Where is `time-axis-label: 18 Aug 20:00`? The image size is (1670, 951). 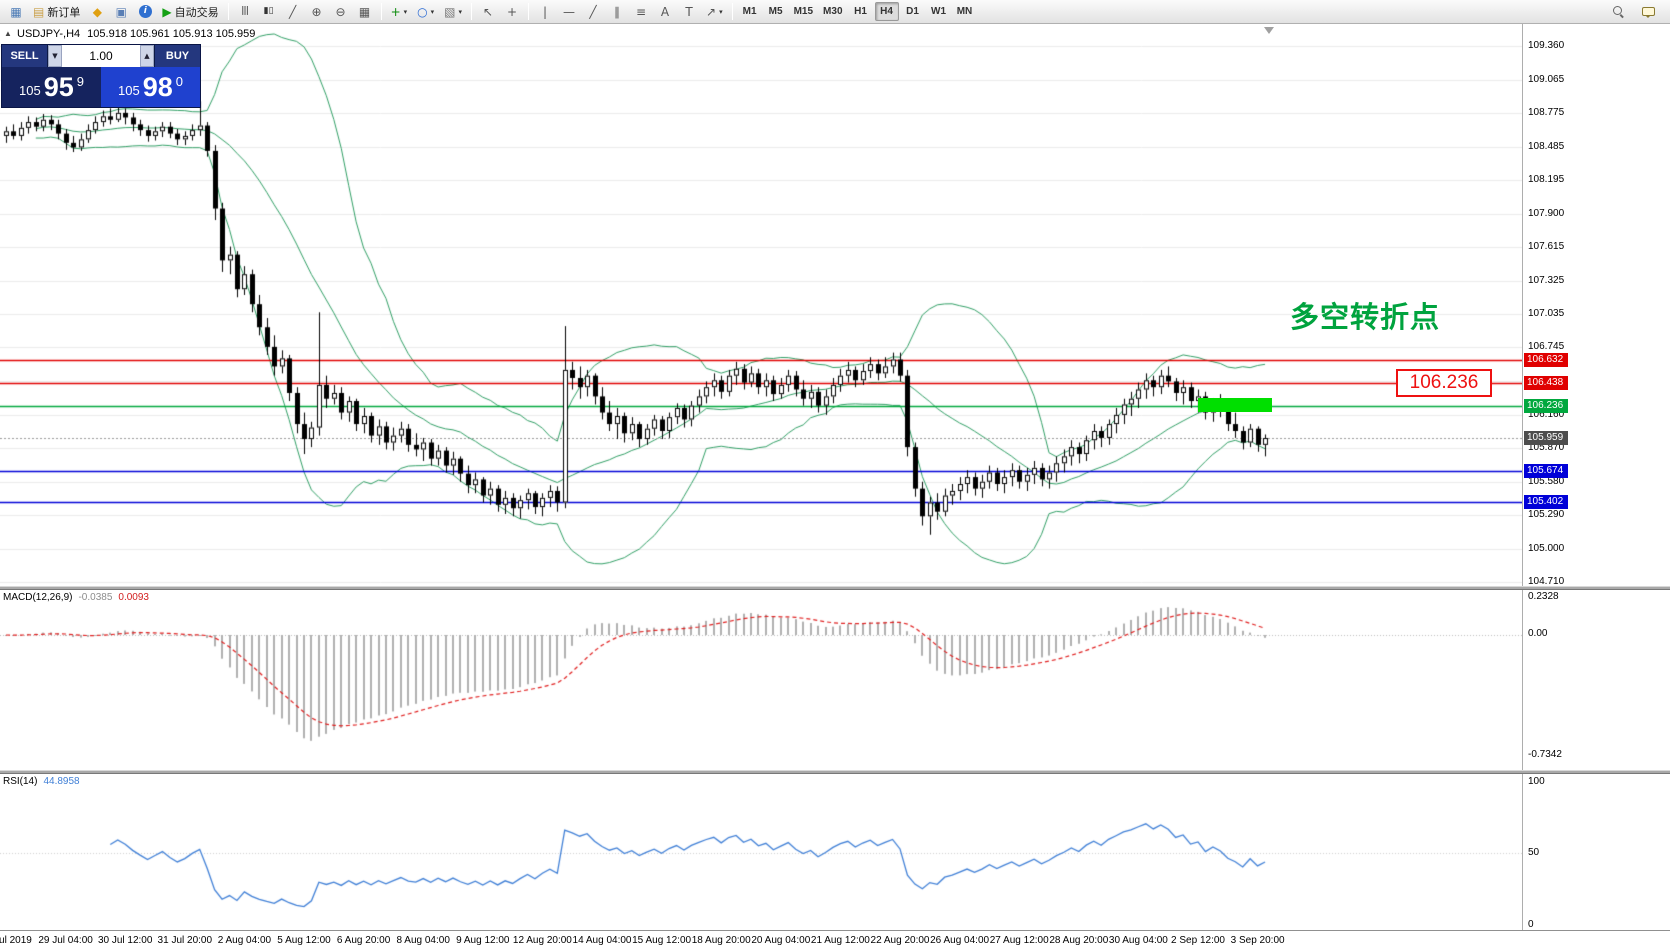 time-axis-label: 18 Aug 20:00 is located at coordinates (721, 940).